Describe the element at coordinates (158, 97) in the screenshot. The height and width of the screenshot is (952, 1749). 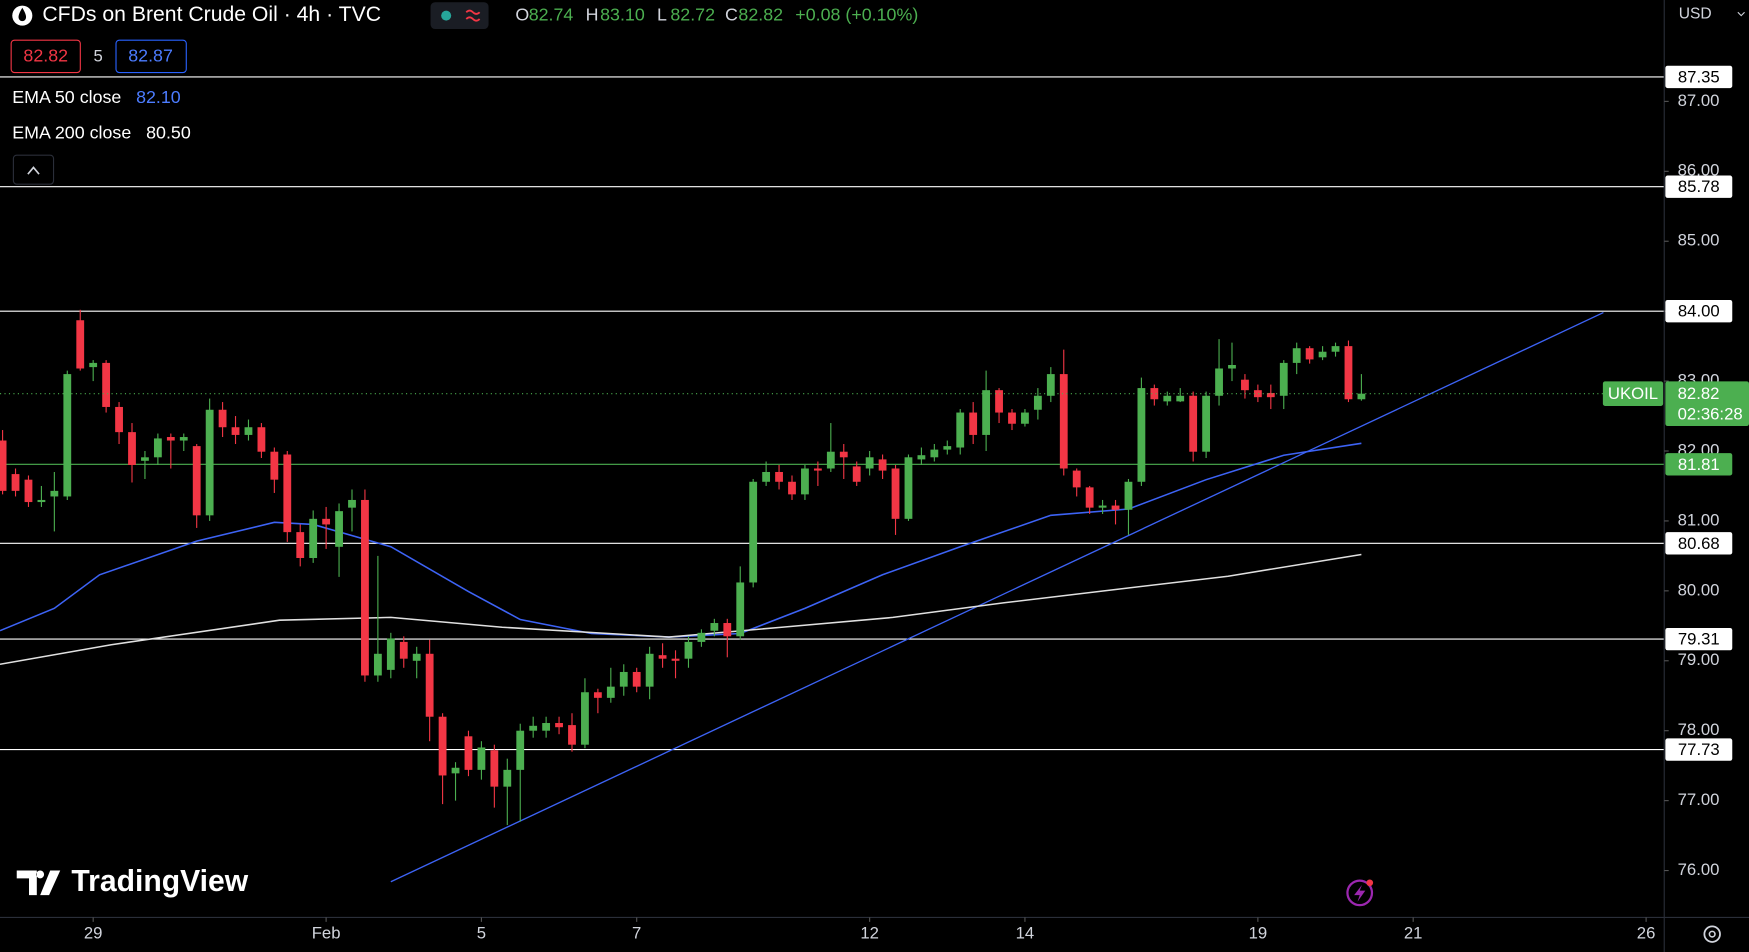
I see `legend-value: 82.10` at that location.